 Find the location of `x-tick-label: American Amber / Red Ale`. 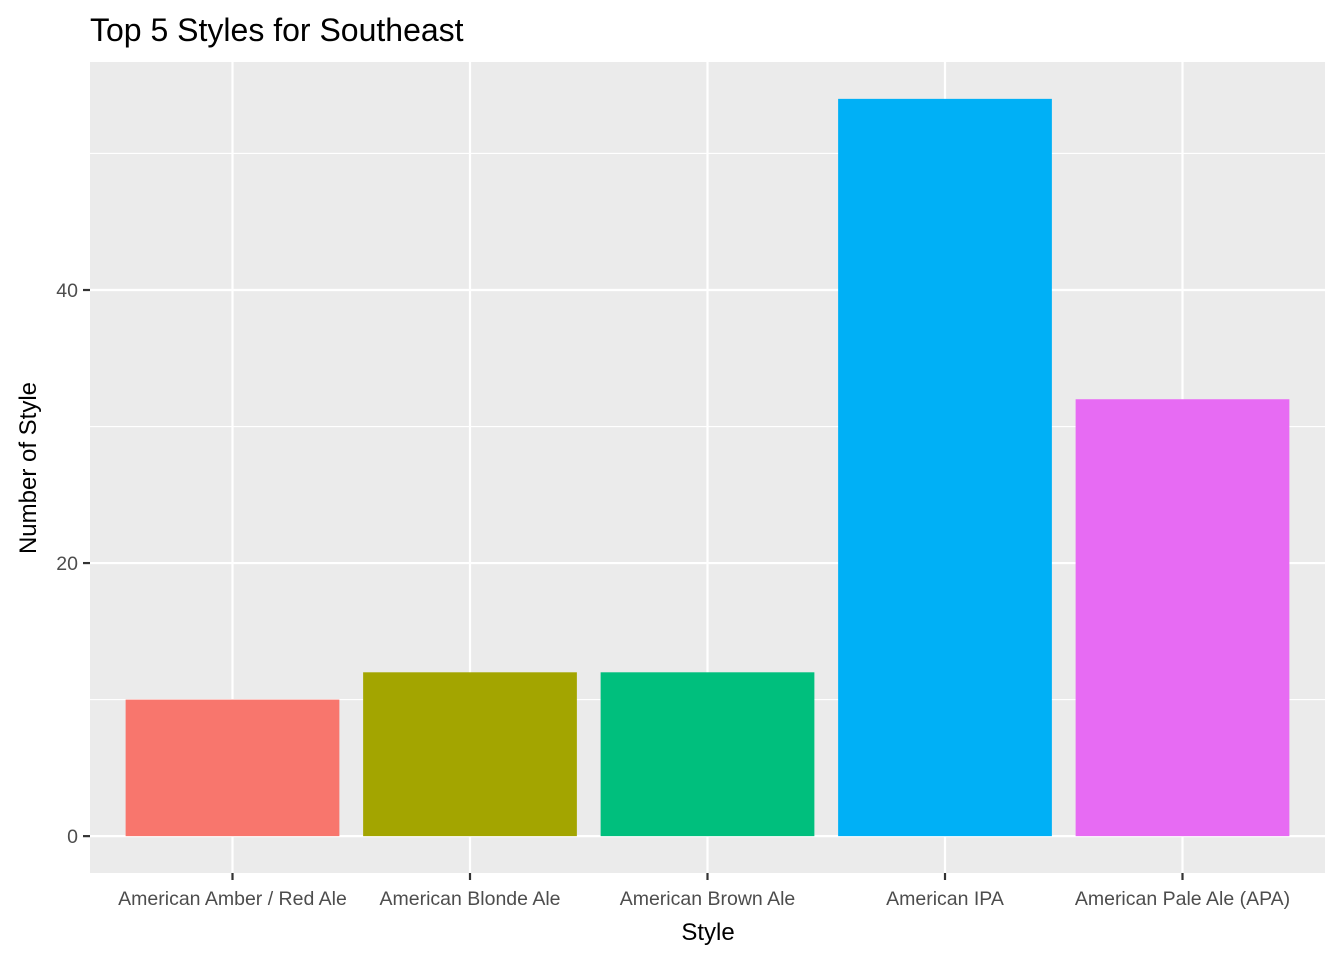

x-tick-label: American Amber / Red Ale is located at coordinates (232, 899).